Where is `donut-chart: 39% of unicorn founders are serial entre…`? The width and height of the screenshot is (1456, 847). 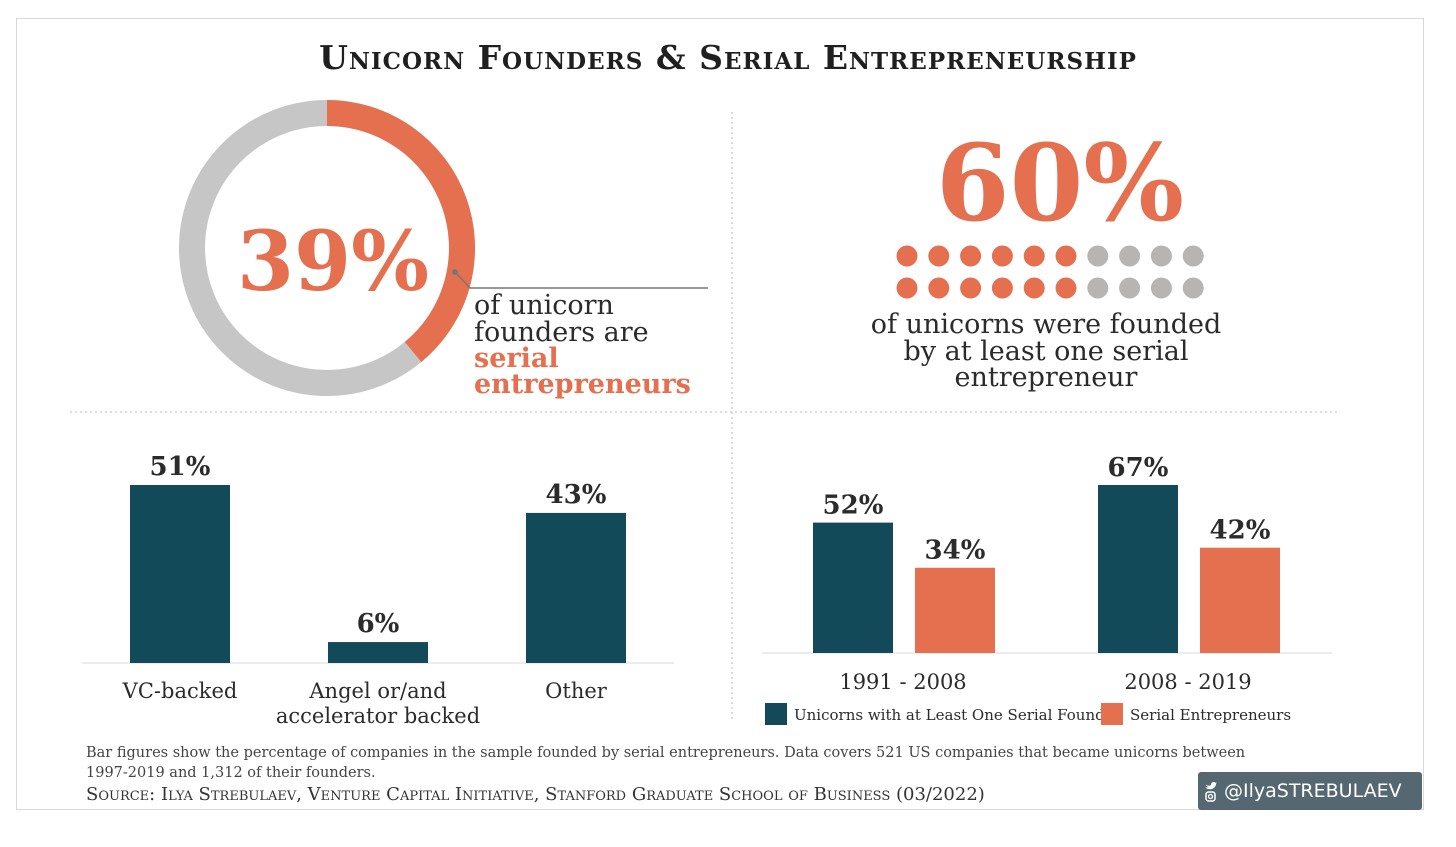
donut-chart: 39% of unicorn founders are serial entre… is located at coordinates (443, 250).